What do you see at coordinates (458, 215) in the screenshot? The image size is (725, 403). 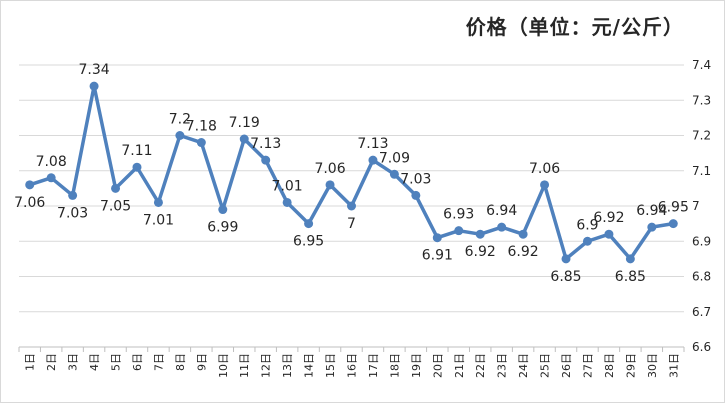 I see `data-label: 6.93` at bounding box center [458, 215].